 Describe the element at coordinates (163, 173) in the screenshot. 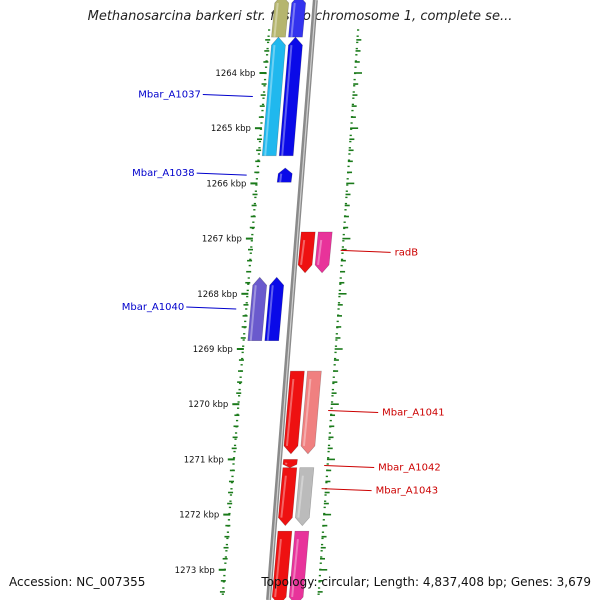

I see `gene-label-Mbar_A1038: Mbar_A1038` at that location.